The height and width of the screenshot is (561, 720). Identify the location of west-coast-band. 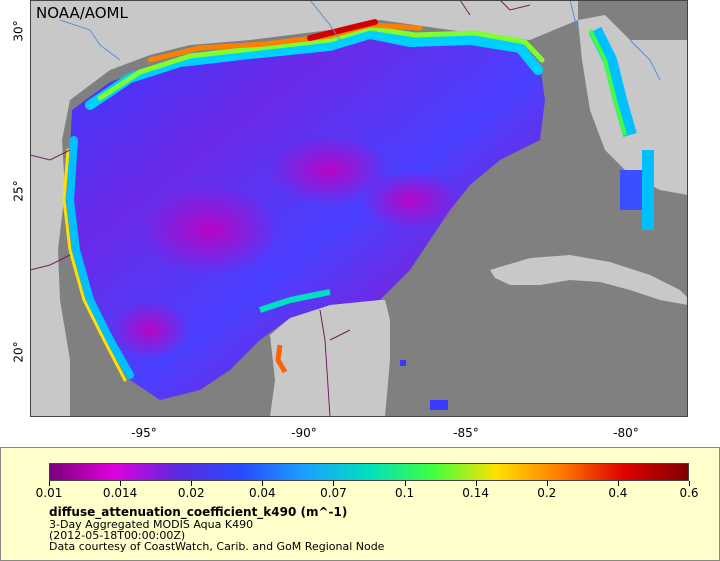
(99, 257).